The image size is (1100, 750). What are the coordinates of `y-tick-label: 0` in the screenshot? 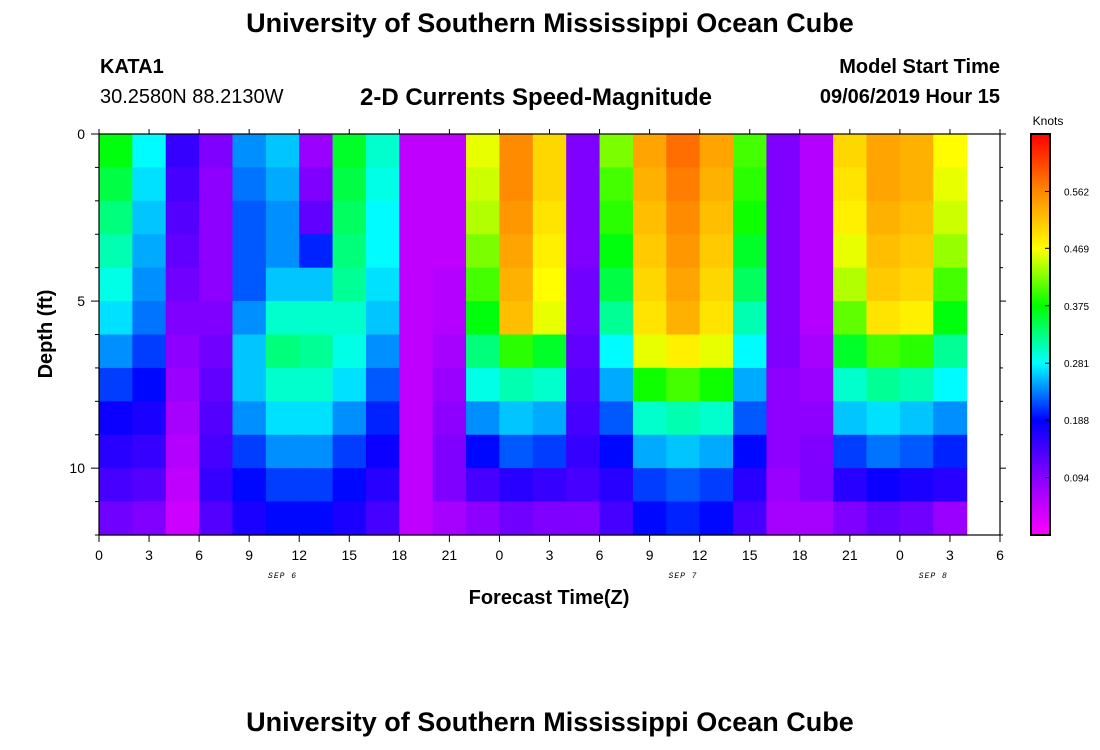 It's located at (81, 134).